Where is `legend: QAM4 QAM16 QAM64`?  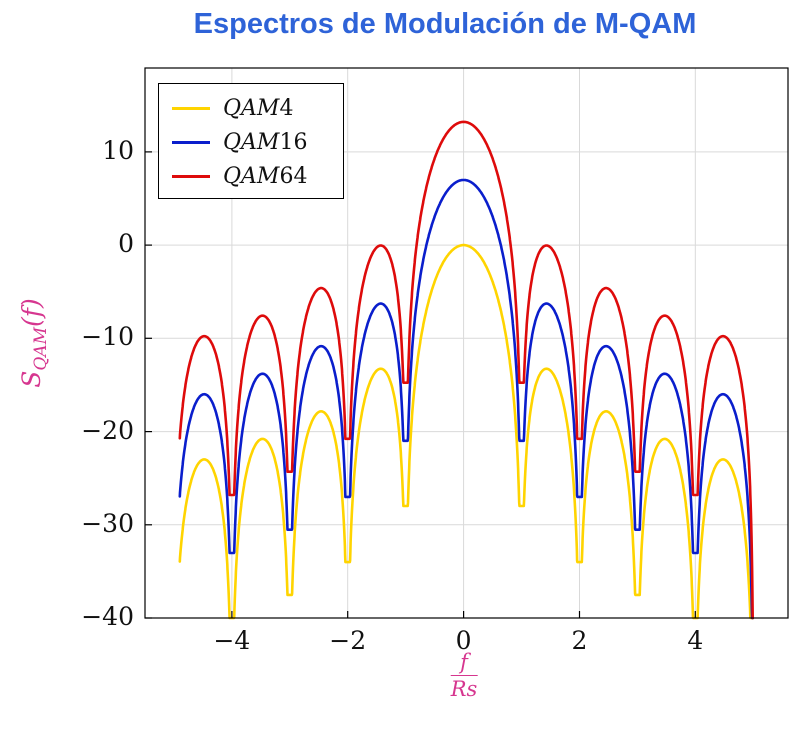 legend: QAM4 QAM16 QAM64 is located at coordinates (251, 141).